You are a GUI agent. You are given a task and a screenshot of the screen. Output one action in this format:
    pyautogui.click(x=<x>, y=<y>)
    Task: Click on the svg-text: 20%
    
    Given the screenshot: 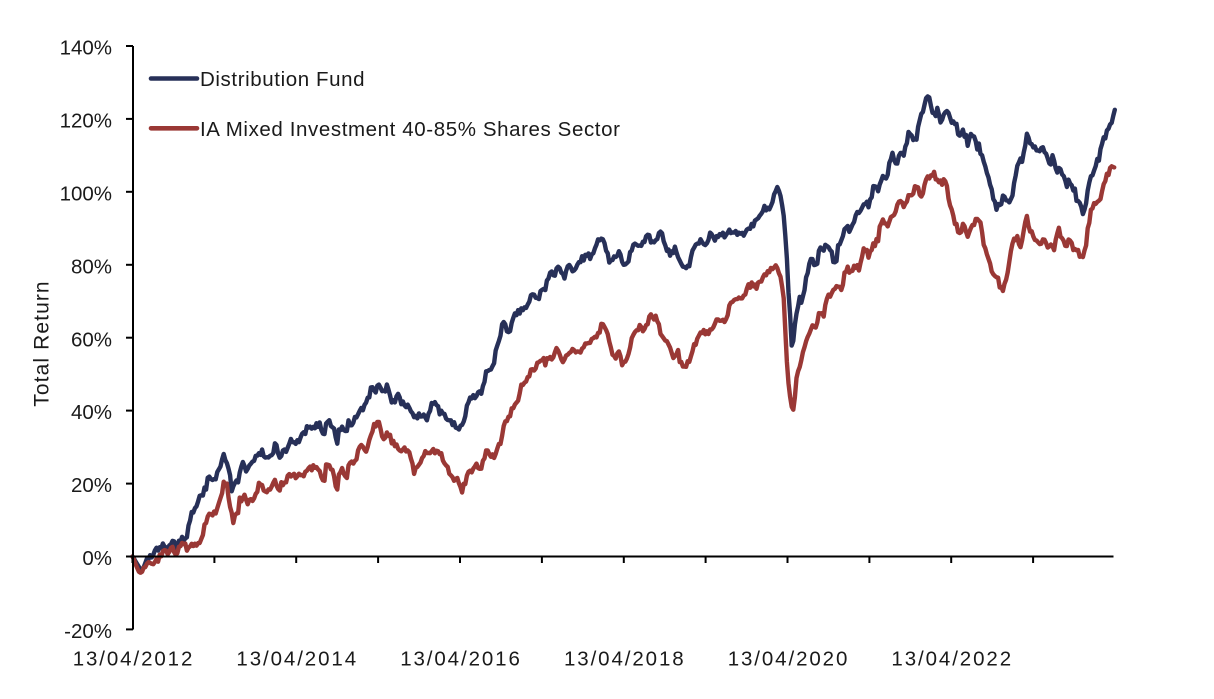 What is the action you would take?
    pyautogui.click(x=91, y=485)
    